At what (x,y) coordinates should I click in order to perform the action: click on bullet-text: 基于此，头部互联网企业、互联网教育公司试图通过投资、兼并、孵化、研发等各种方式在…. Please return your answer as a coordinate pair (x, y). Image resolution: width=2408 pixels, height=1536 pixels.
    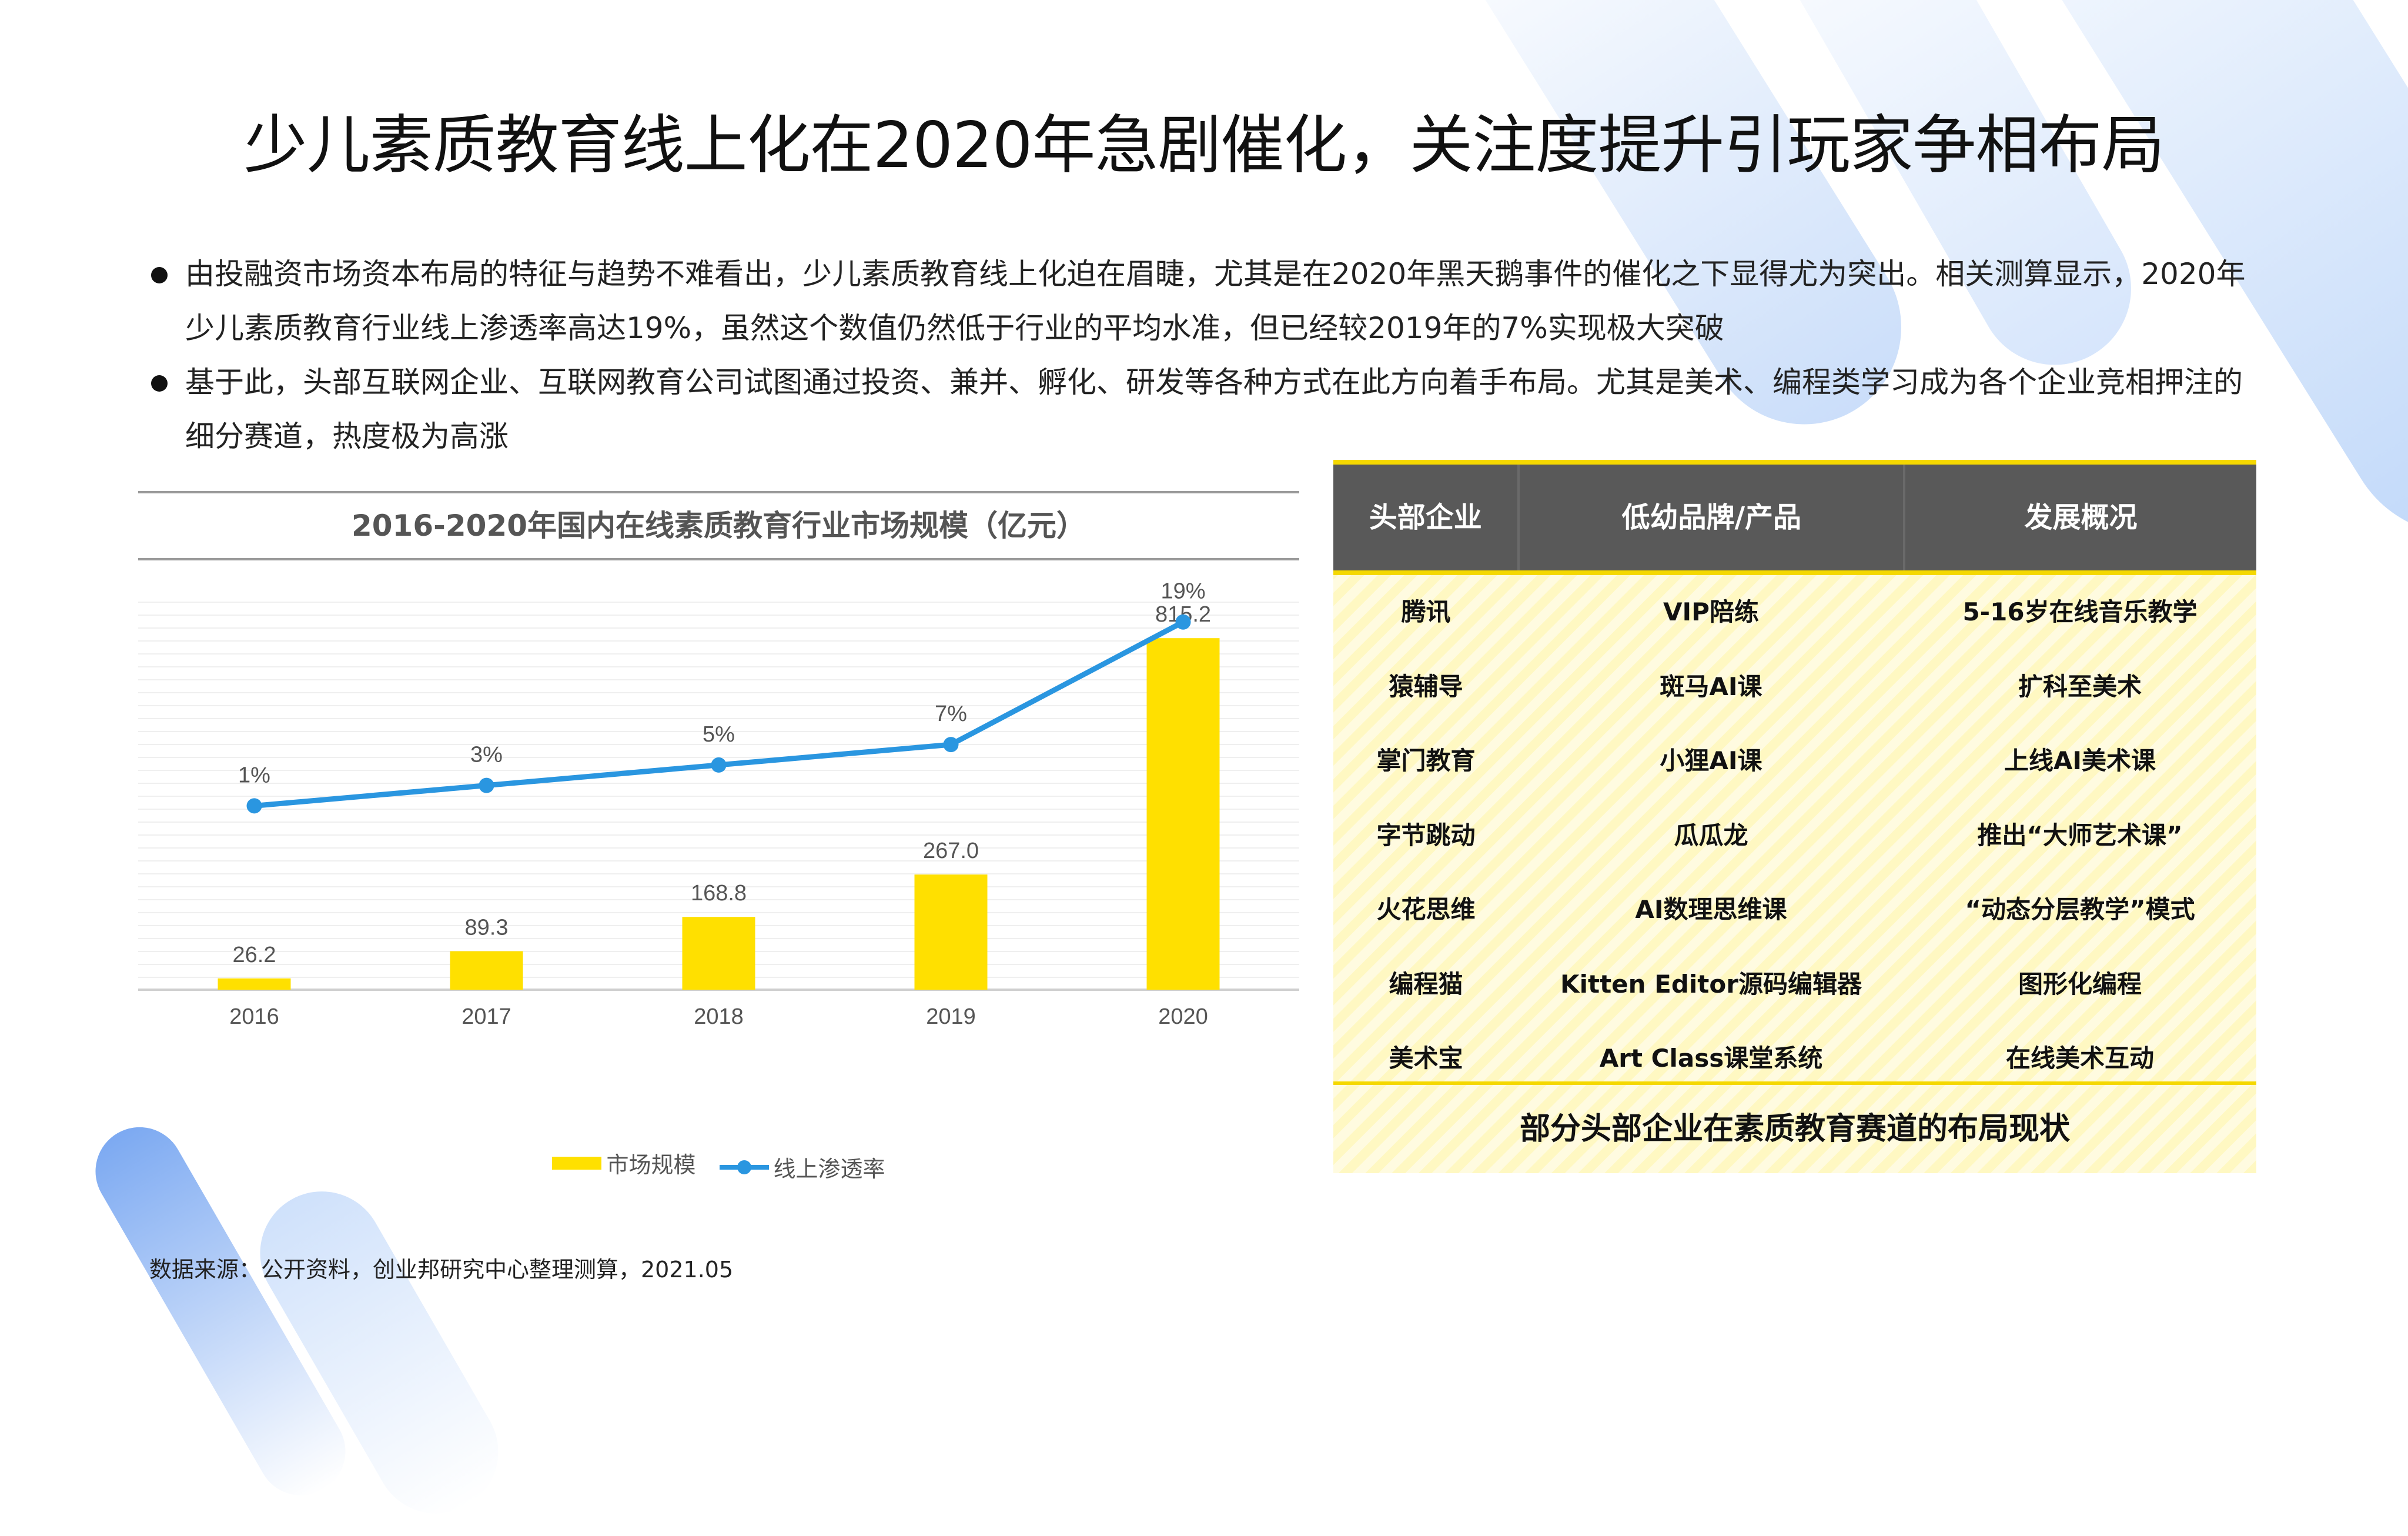
    Looking at the image, I should click on (1214, 409).